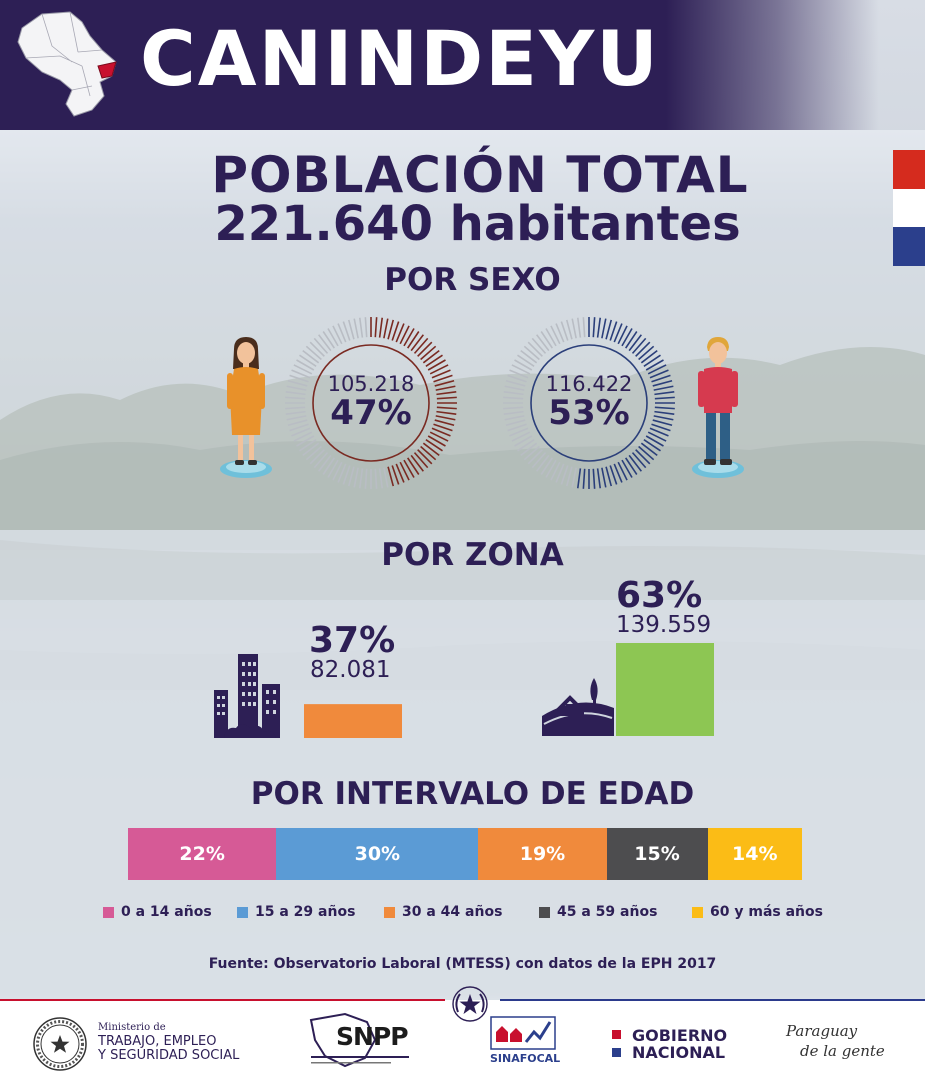  Describe the element at coordinates (509, 690) in the screenshot. I see `zone-bar-chart` at that location.